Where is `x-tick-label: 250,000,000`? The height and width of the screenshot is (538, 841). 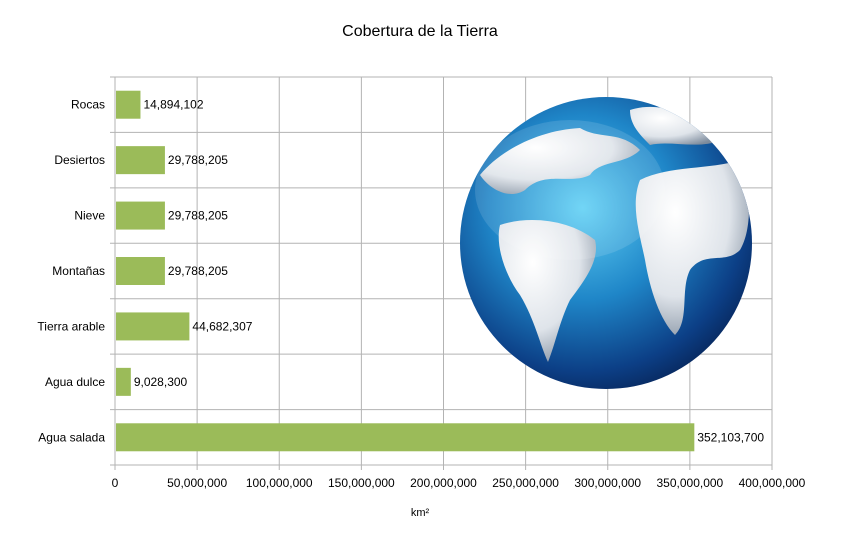
x-tick-label: 250,000,000 is located at coordinates (525, 483).